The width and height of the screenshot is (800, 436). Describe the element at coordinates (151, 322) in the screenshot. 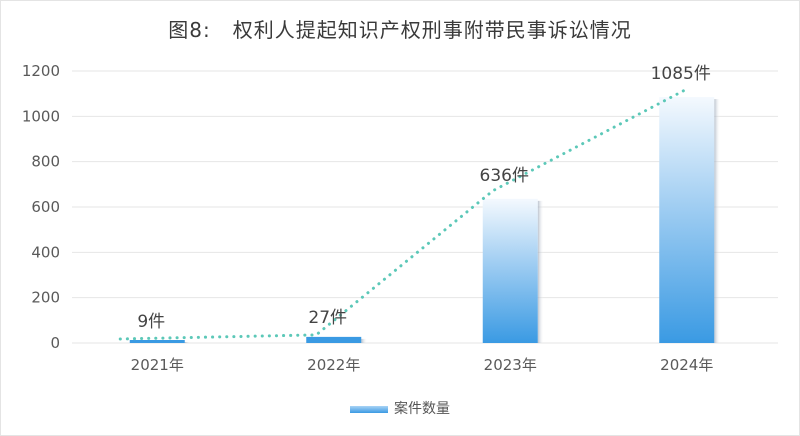

I see `data-label: 9件` at that location.